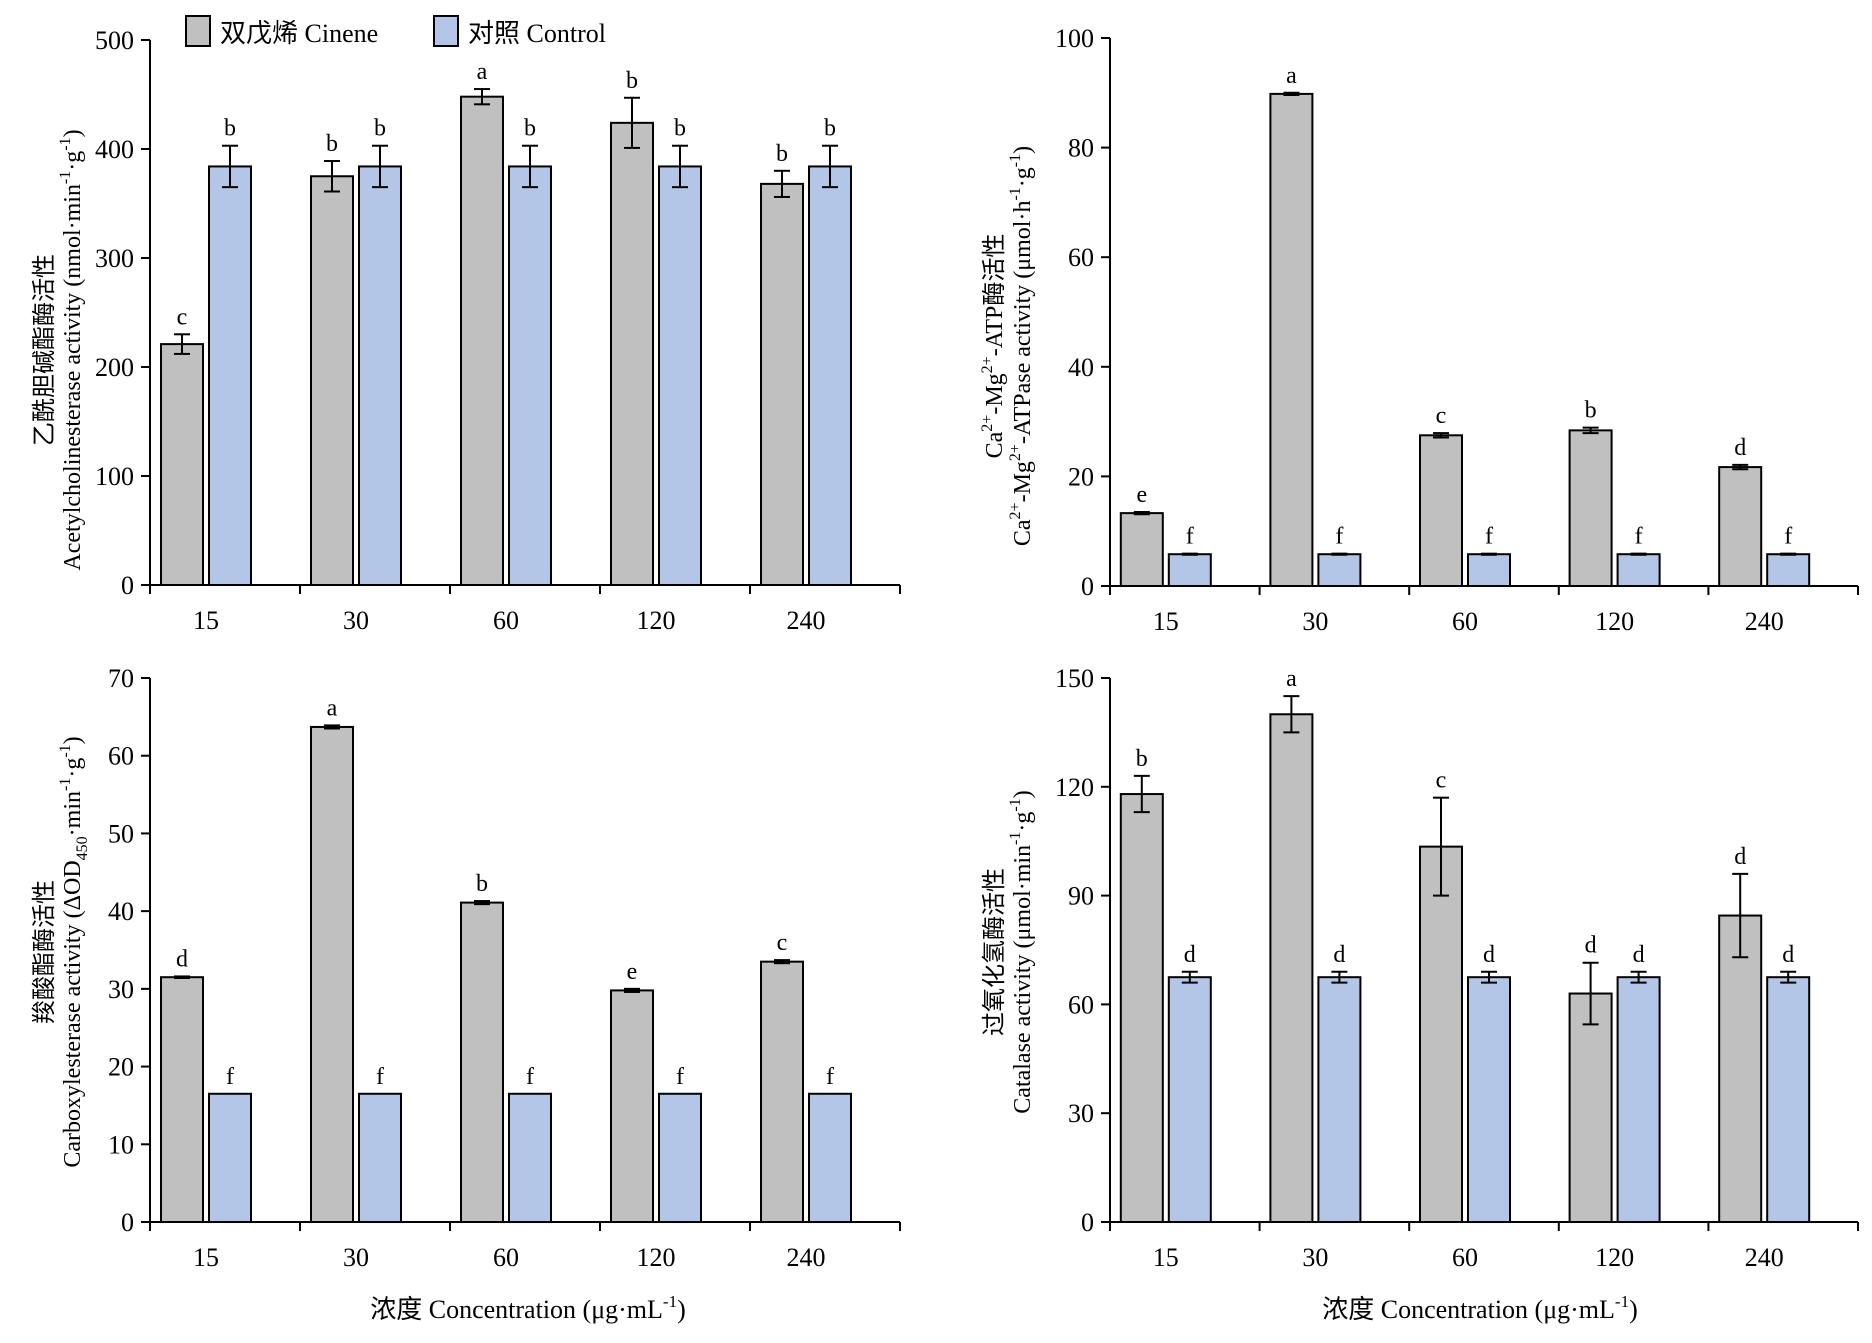 Image resolution: width=1872 pixels, height=1343 pixels. What do you see at coordinates (1074, 787) in the screenshot?
I see `y-tick-label: 120` at bounding box center [1074, 787].